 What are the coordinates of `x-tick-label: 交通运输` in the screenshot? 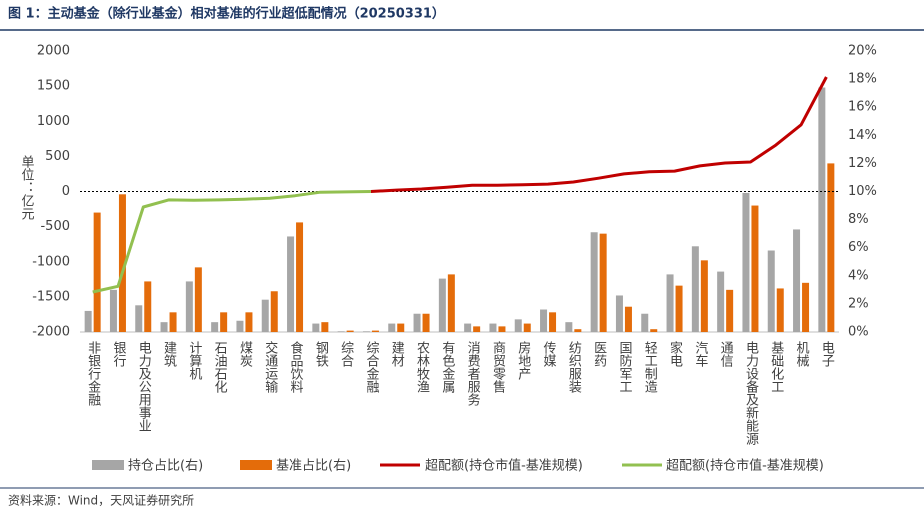 It's located at (270, 366).